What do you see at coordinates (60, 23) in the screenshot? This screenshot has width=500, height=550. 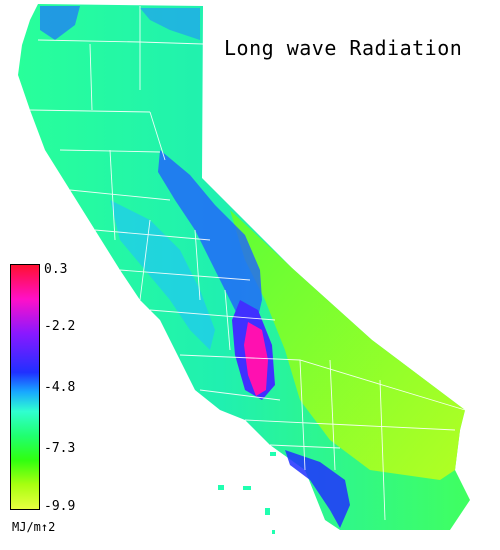 I see `northern-mountains` at bounding box center [60, 23].